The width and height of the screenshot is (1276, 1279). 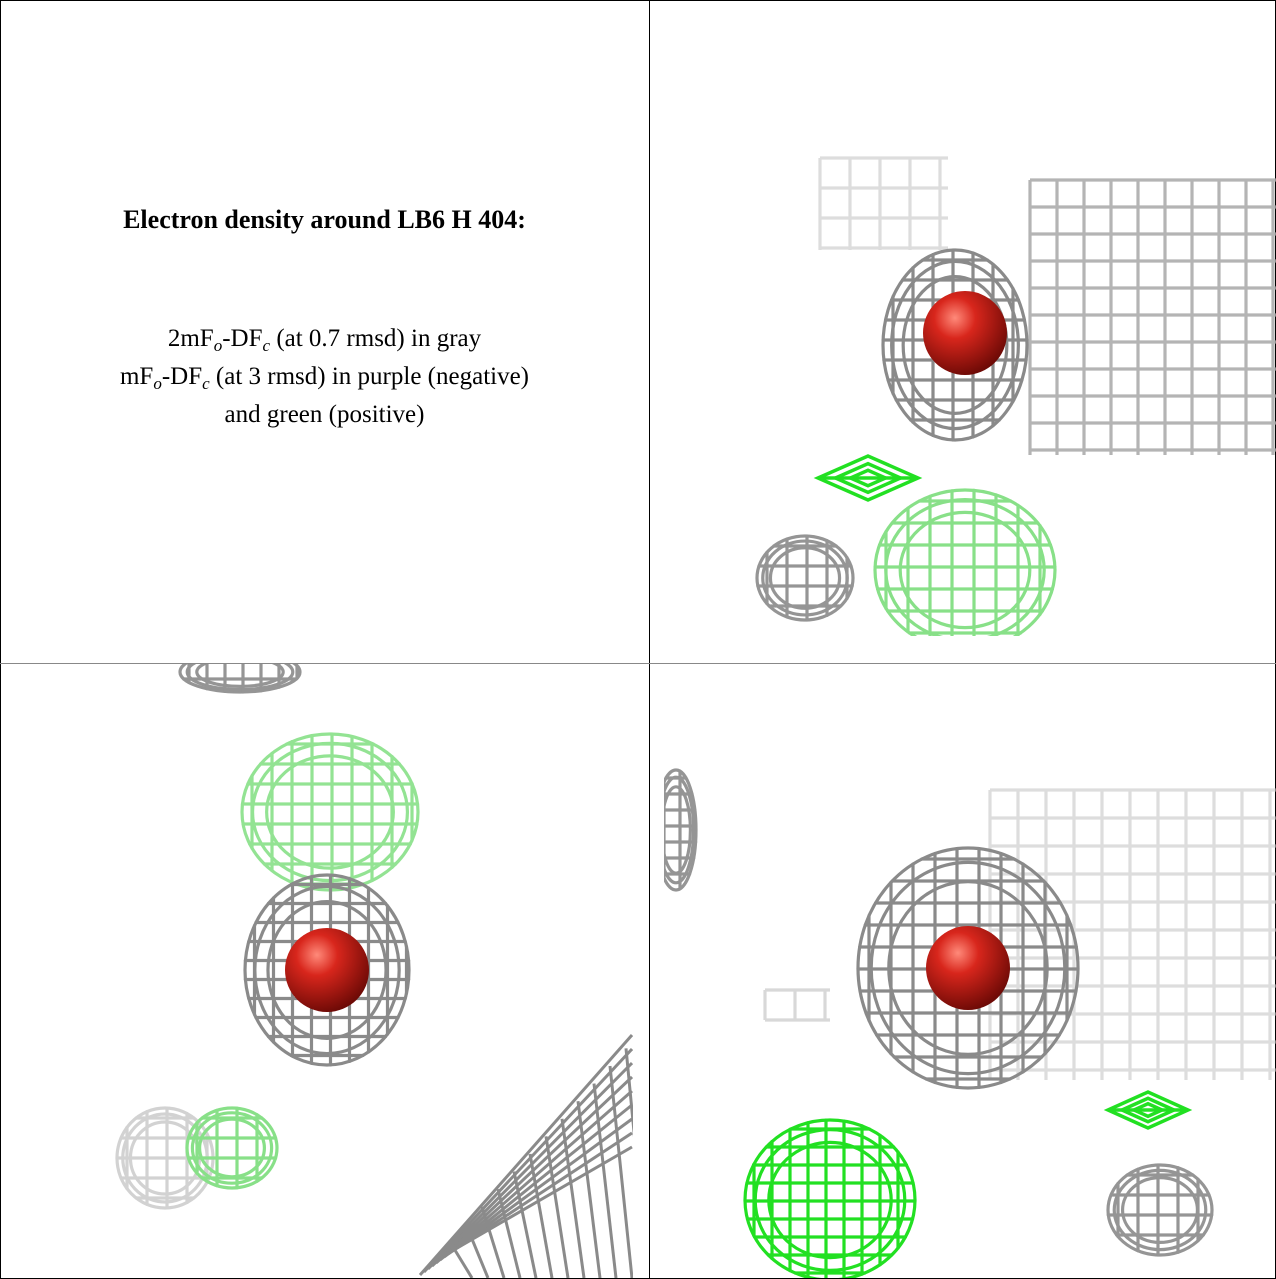 I want to click on caption-line: 2mFo-DFc (at 0.7 rmsd) in gray, so click(x=324, y=339).